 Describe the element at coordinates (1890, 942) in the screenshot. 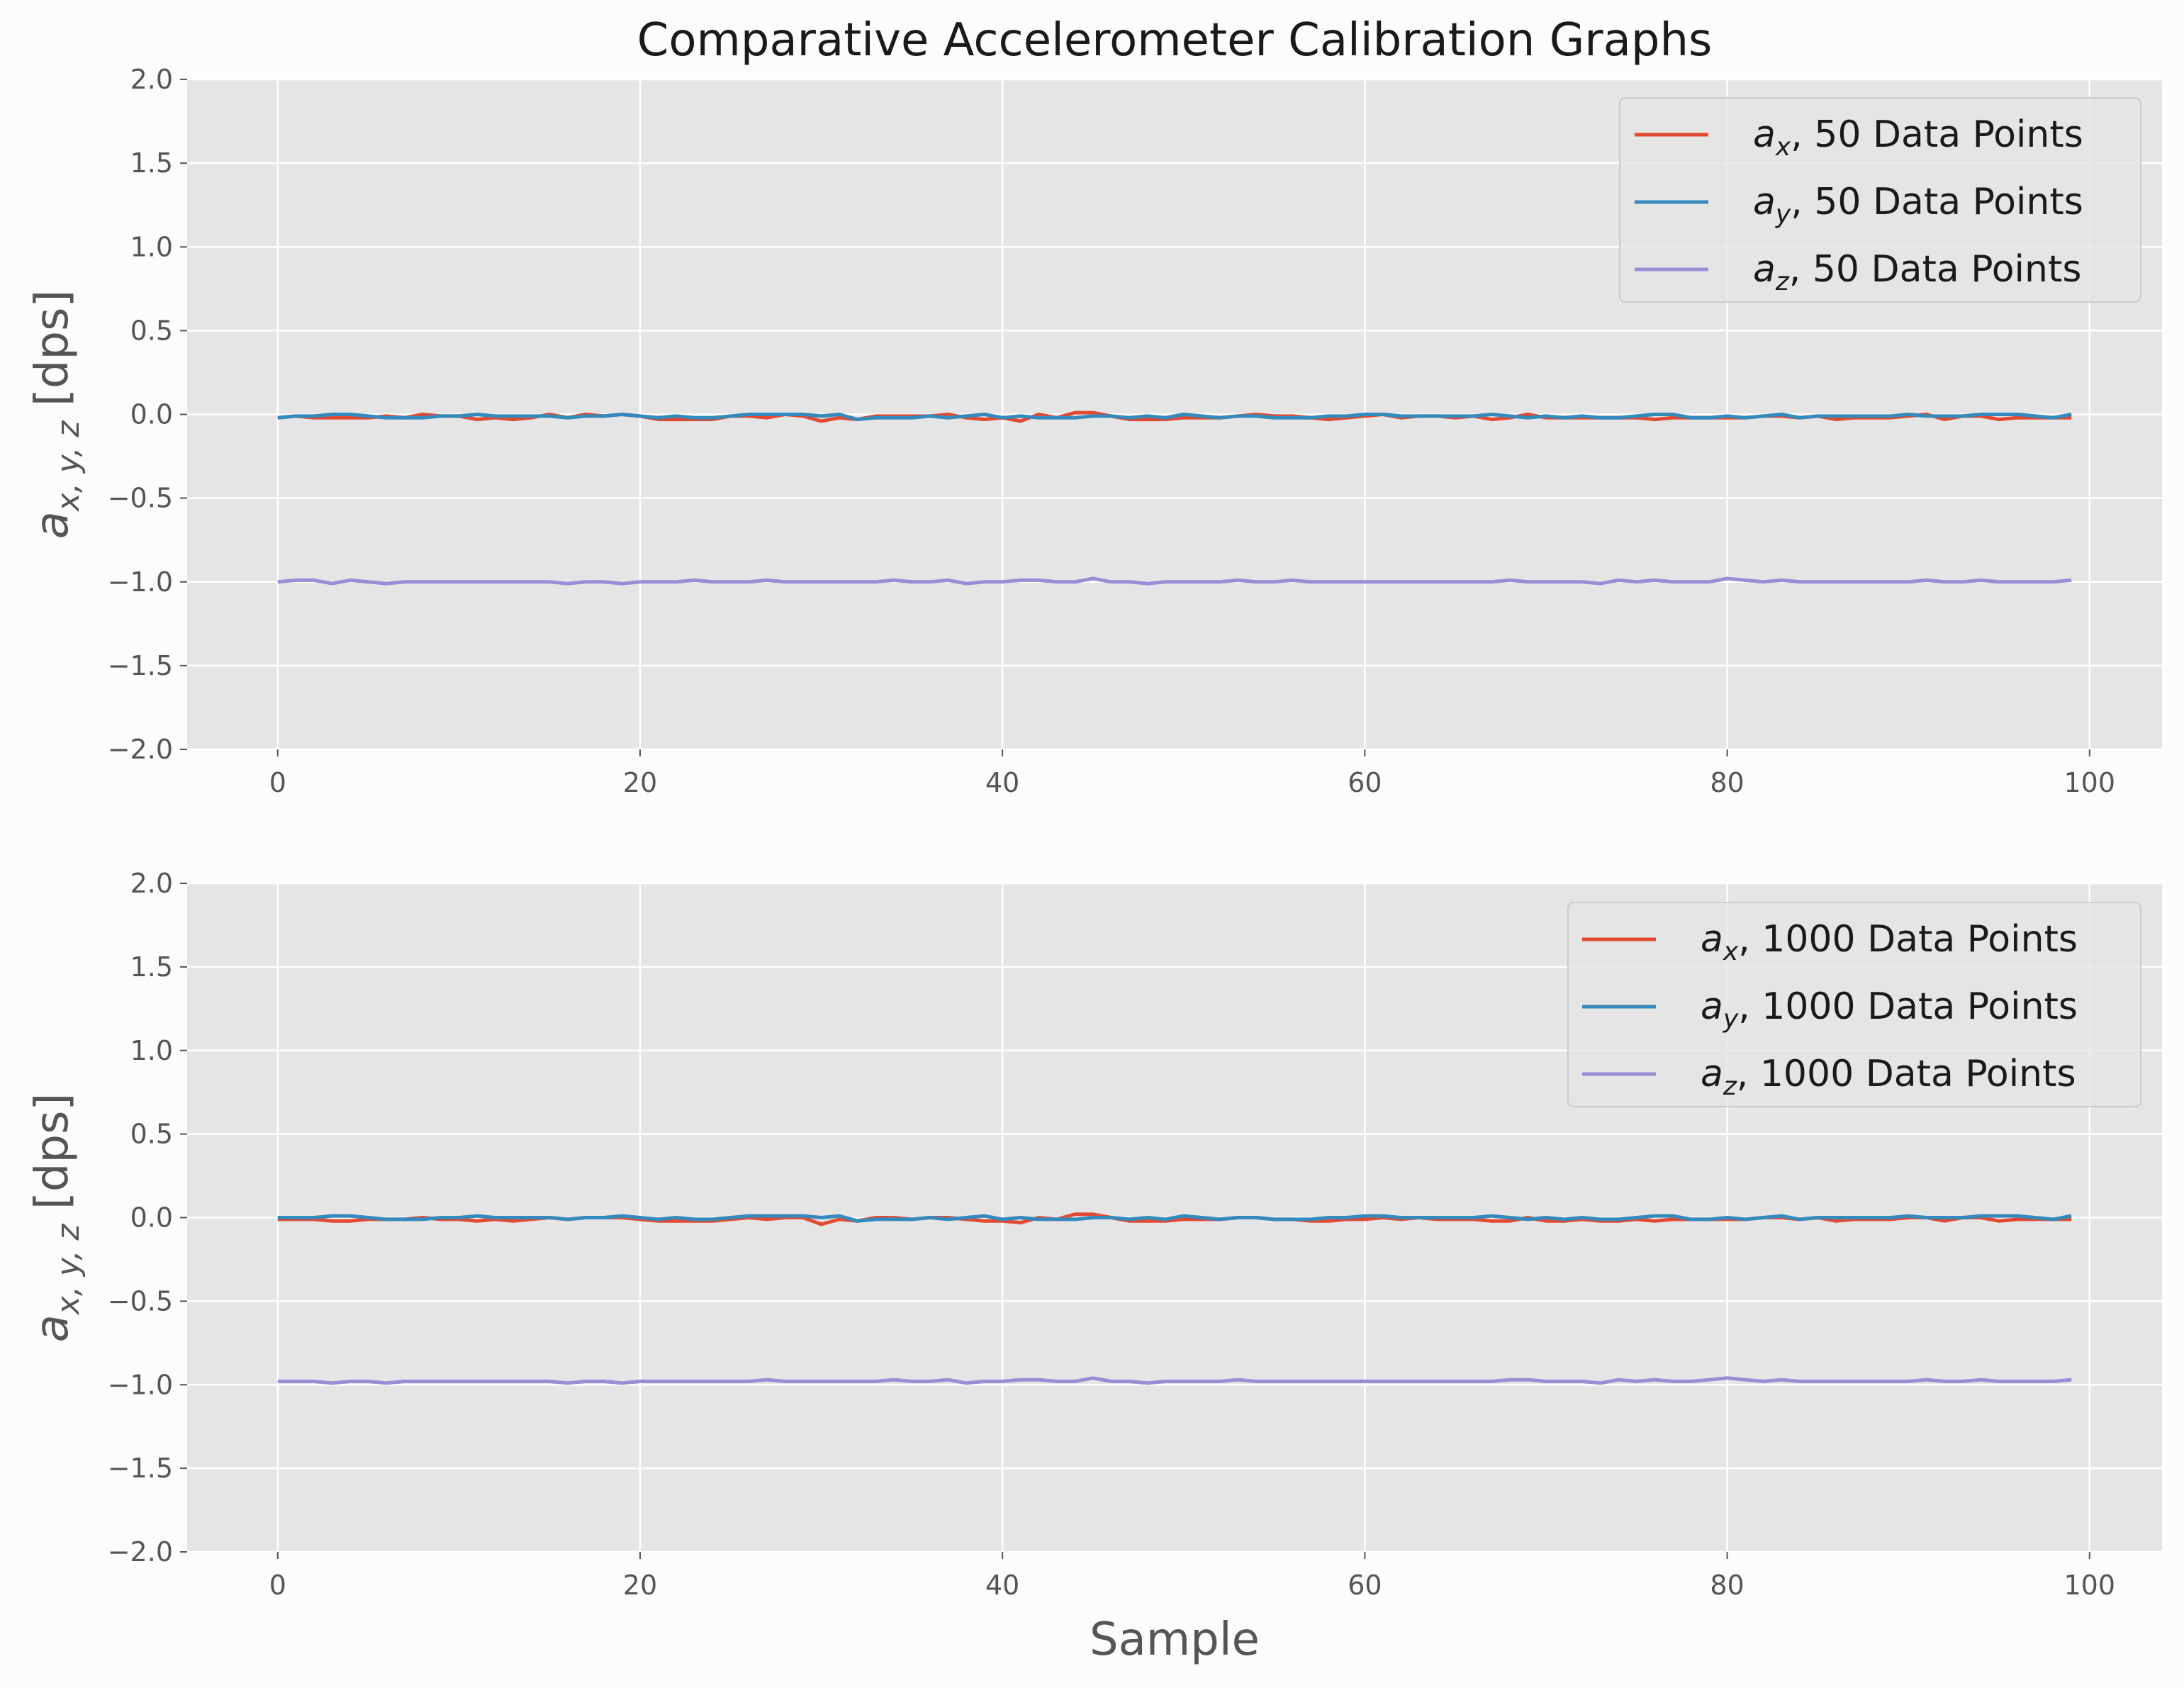

I see `legend-label-ax: ax, 1000 Data Points` at that location.